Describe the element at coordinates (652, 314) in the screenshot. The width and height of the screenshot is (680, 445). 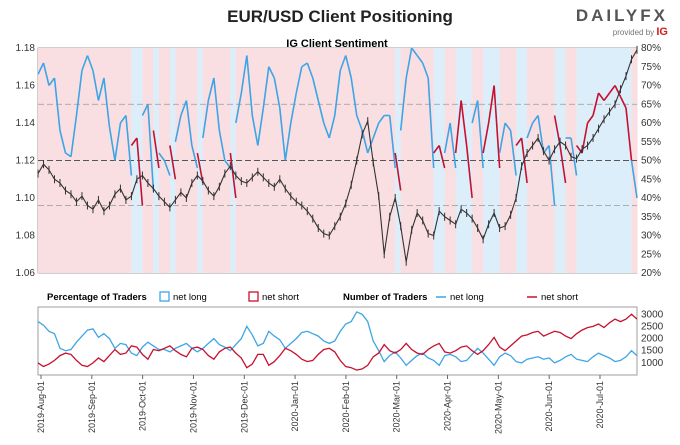
I see `count-tick-label: 3000` at that location.